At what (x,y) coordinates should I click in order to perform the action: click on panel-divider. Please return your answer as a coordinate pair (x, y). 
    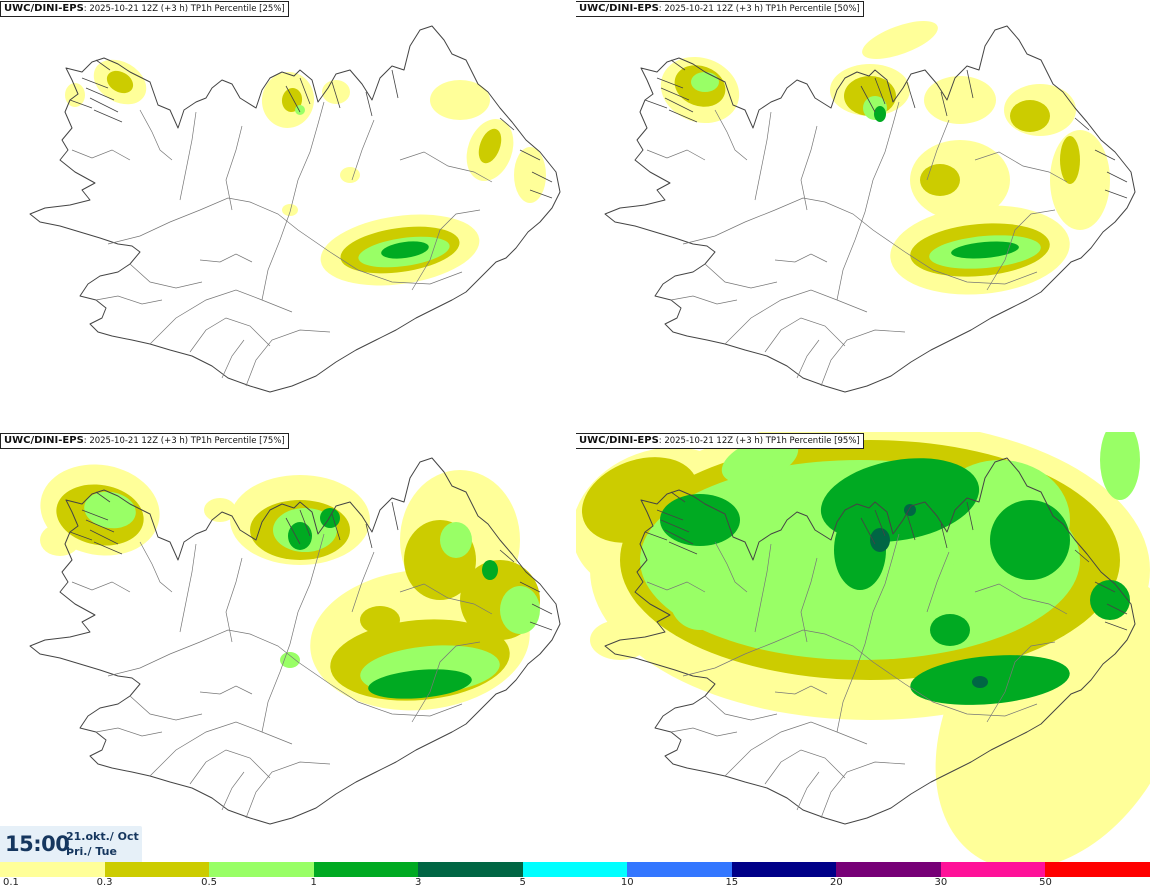
    Looking at the image, I should click on (575, 431).